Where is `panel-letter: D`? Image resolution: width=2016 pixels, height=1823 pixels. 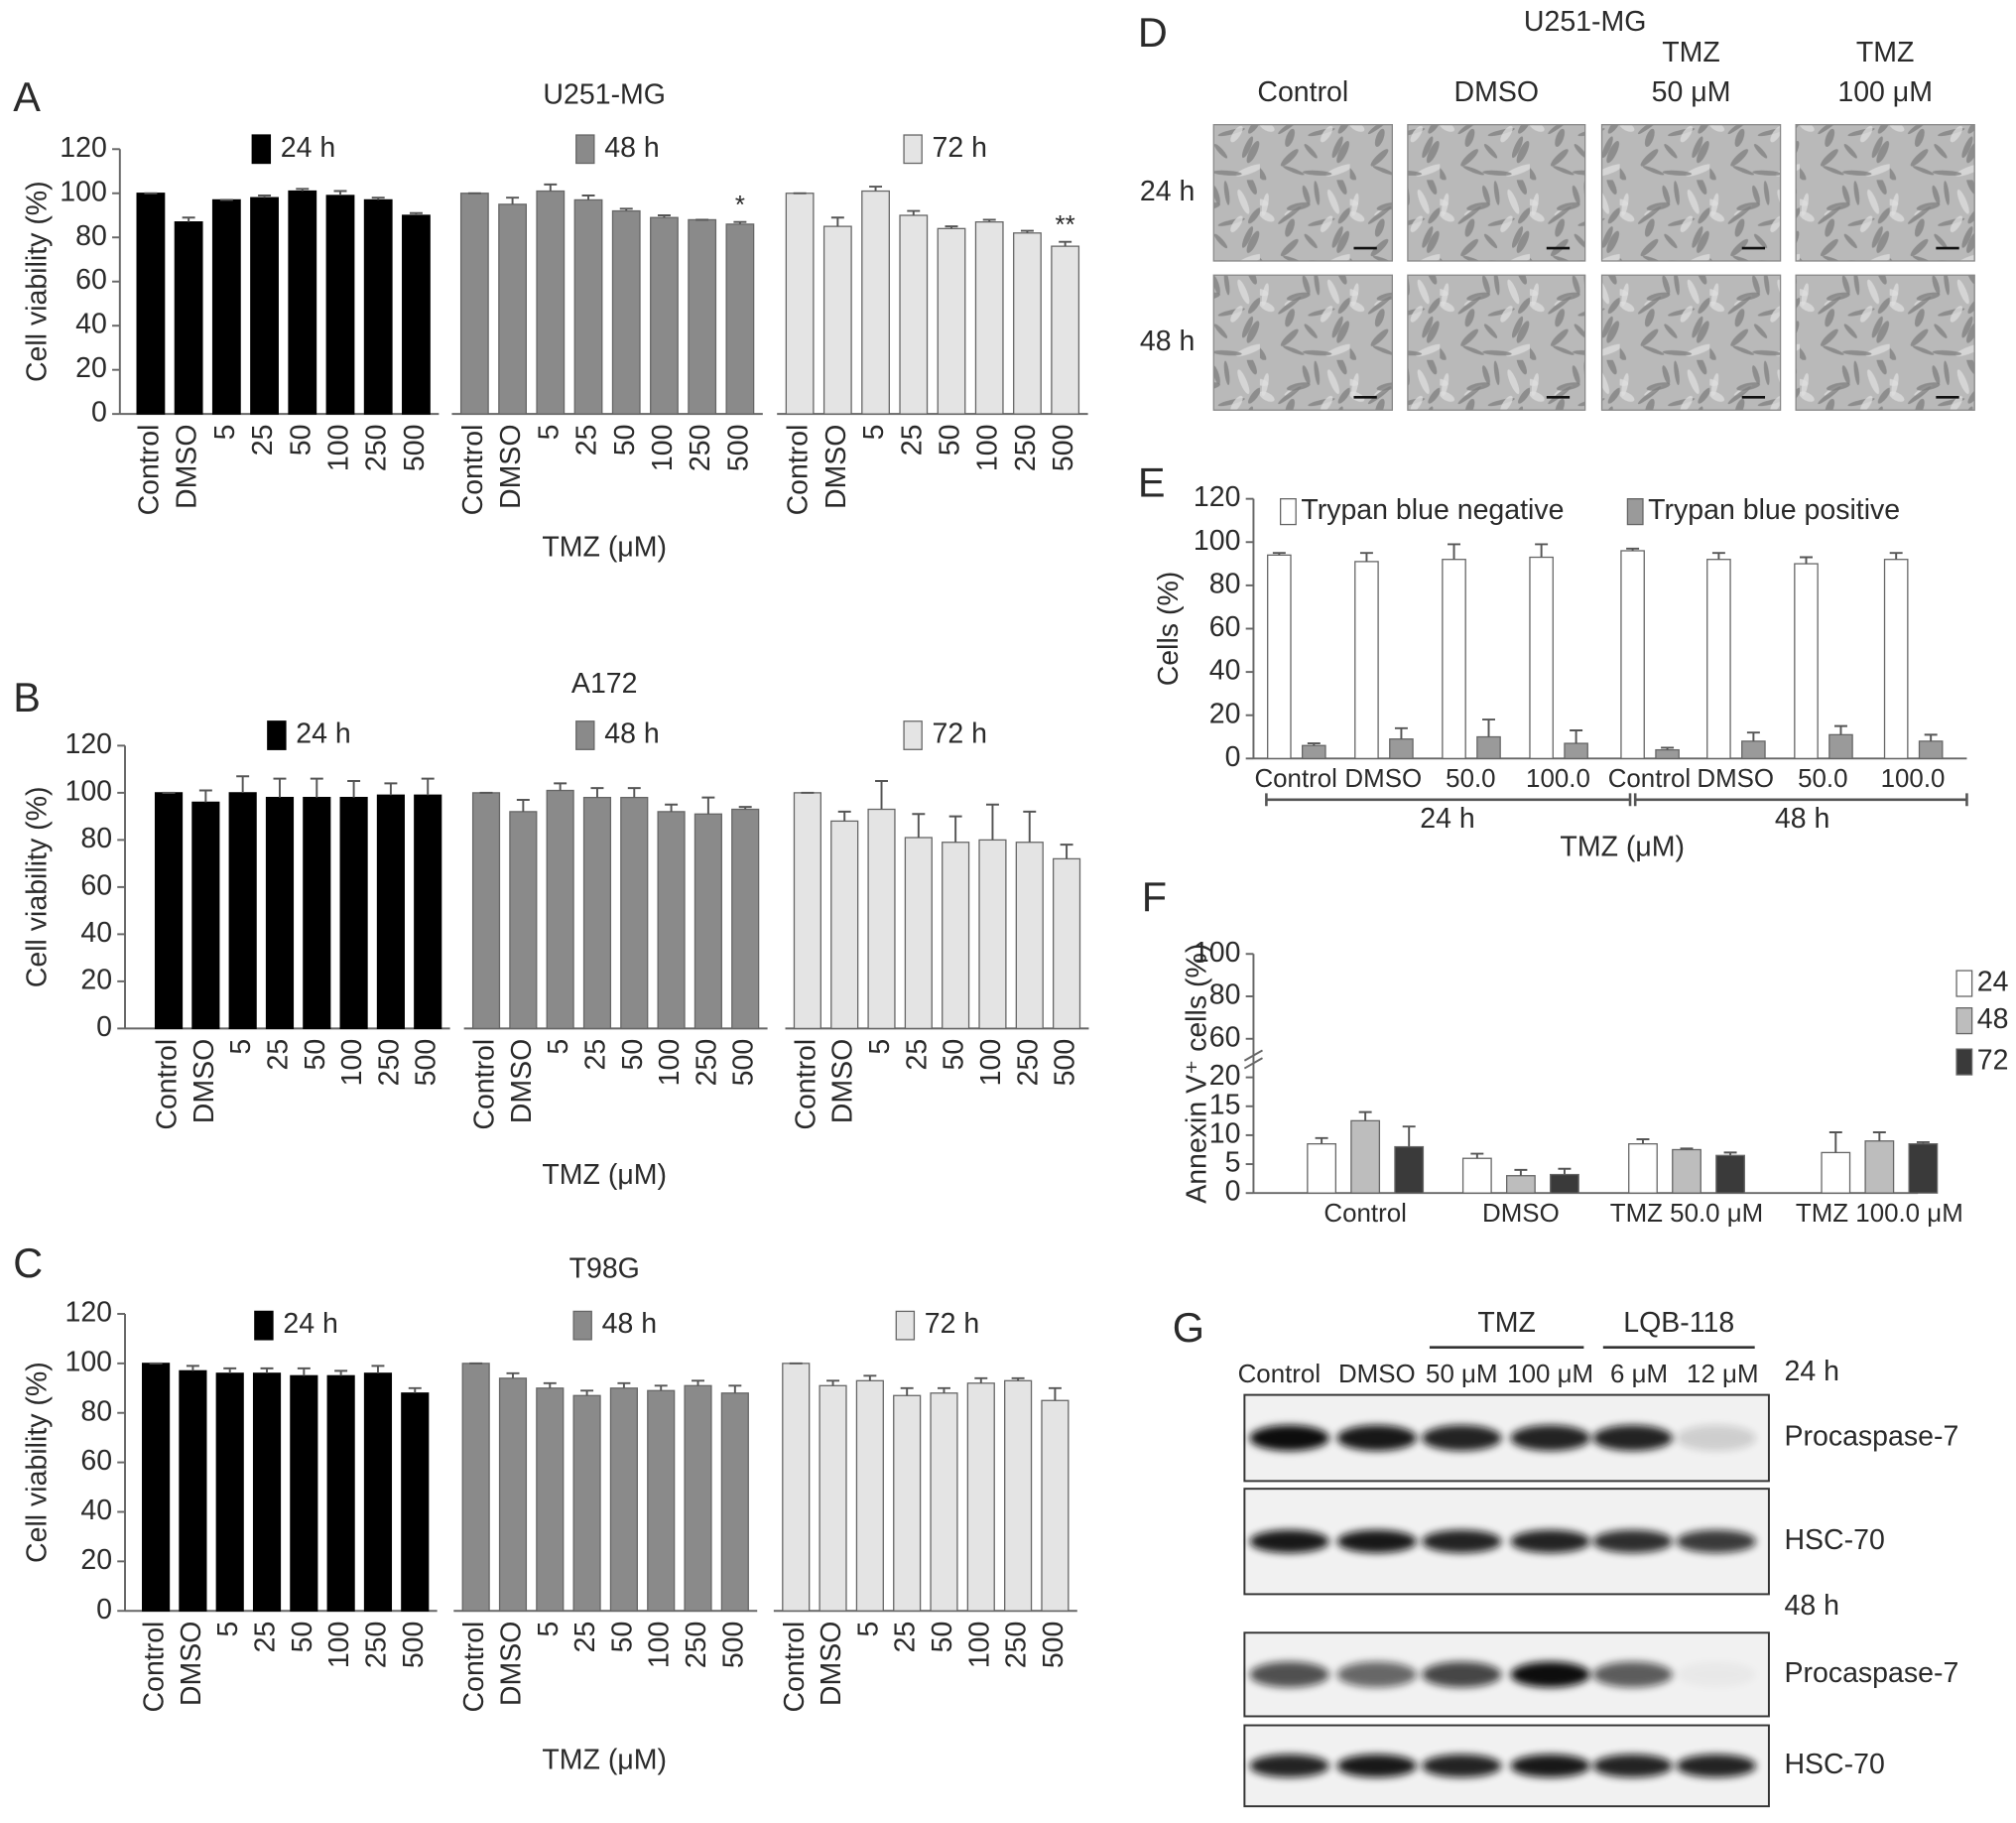 panel-letter: D is located at coordinates (1153, 32).